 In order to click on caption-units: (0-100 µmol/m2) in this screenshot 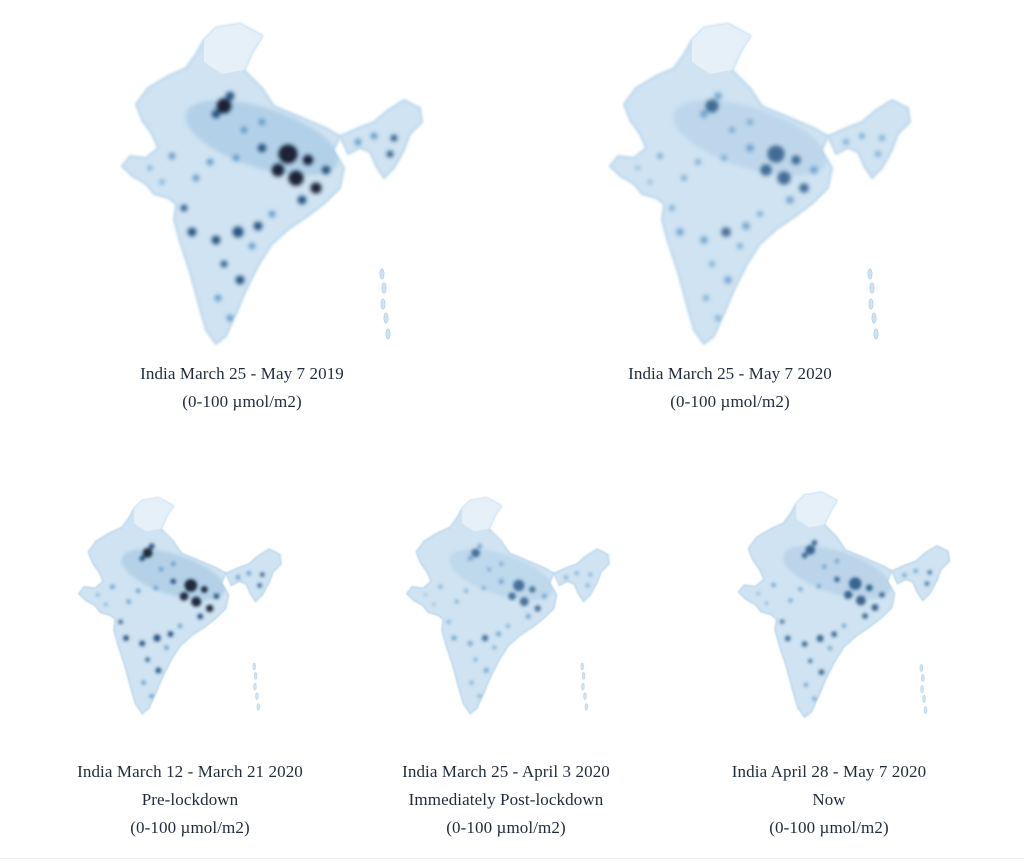, I will do `click(506, 827)`.